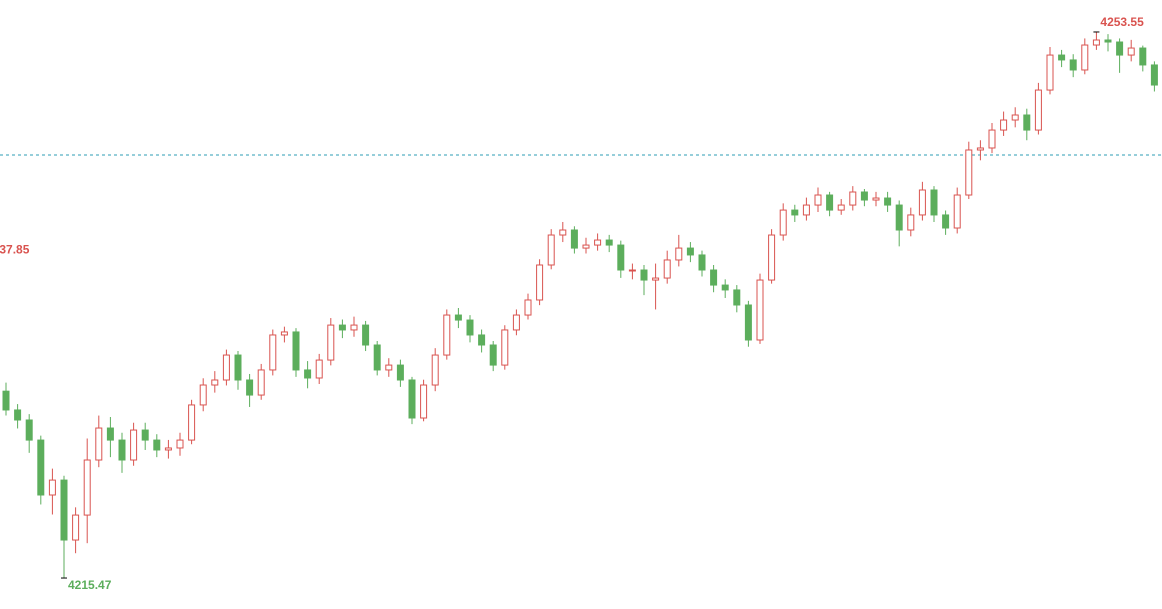 This screenshot has width=1162, height=609. What do you see at coordinates (15, 249) in the screenshot?
I see `reference-label: 4237.85` at bounding box center [15, 249].